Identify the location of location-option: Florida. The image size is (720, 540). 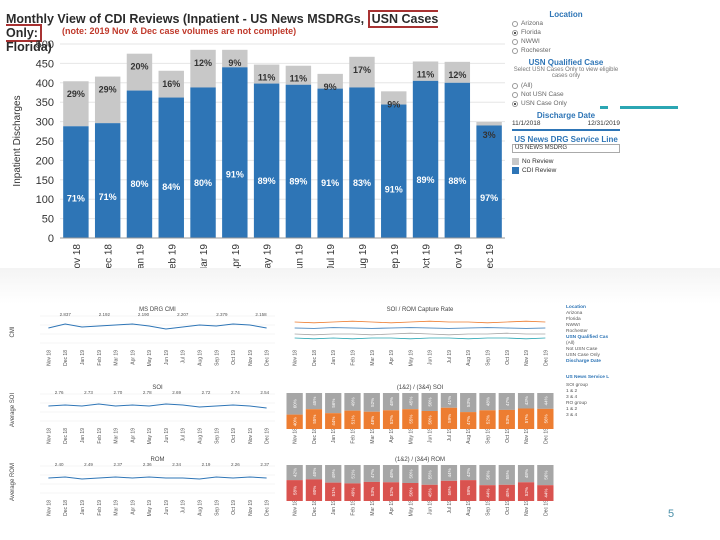
(566, 32).